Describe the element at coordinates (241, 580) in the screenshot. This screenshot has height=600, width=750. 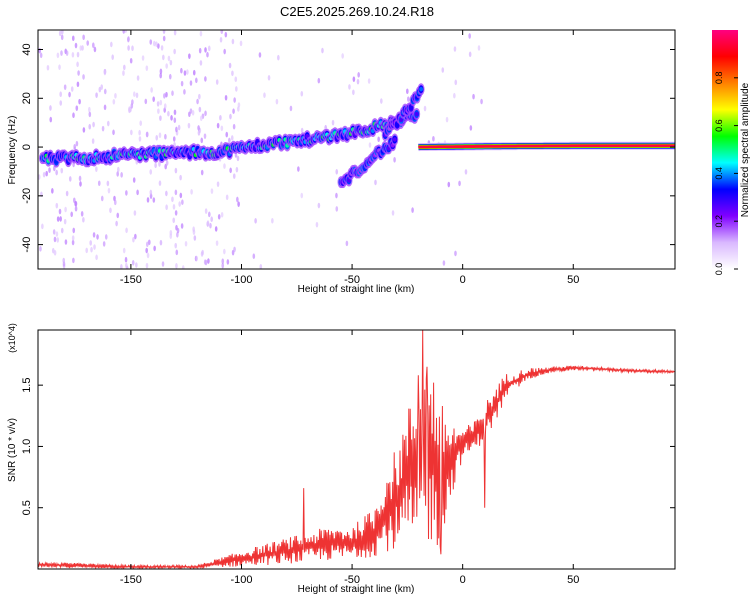
I see `x-tick-label: -100` at that location.